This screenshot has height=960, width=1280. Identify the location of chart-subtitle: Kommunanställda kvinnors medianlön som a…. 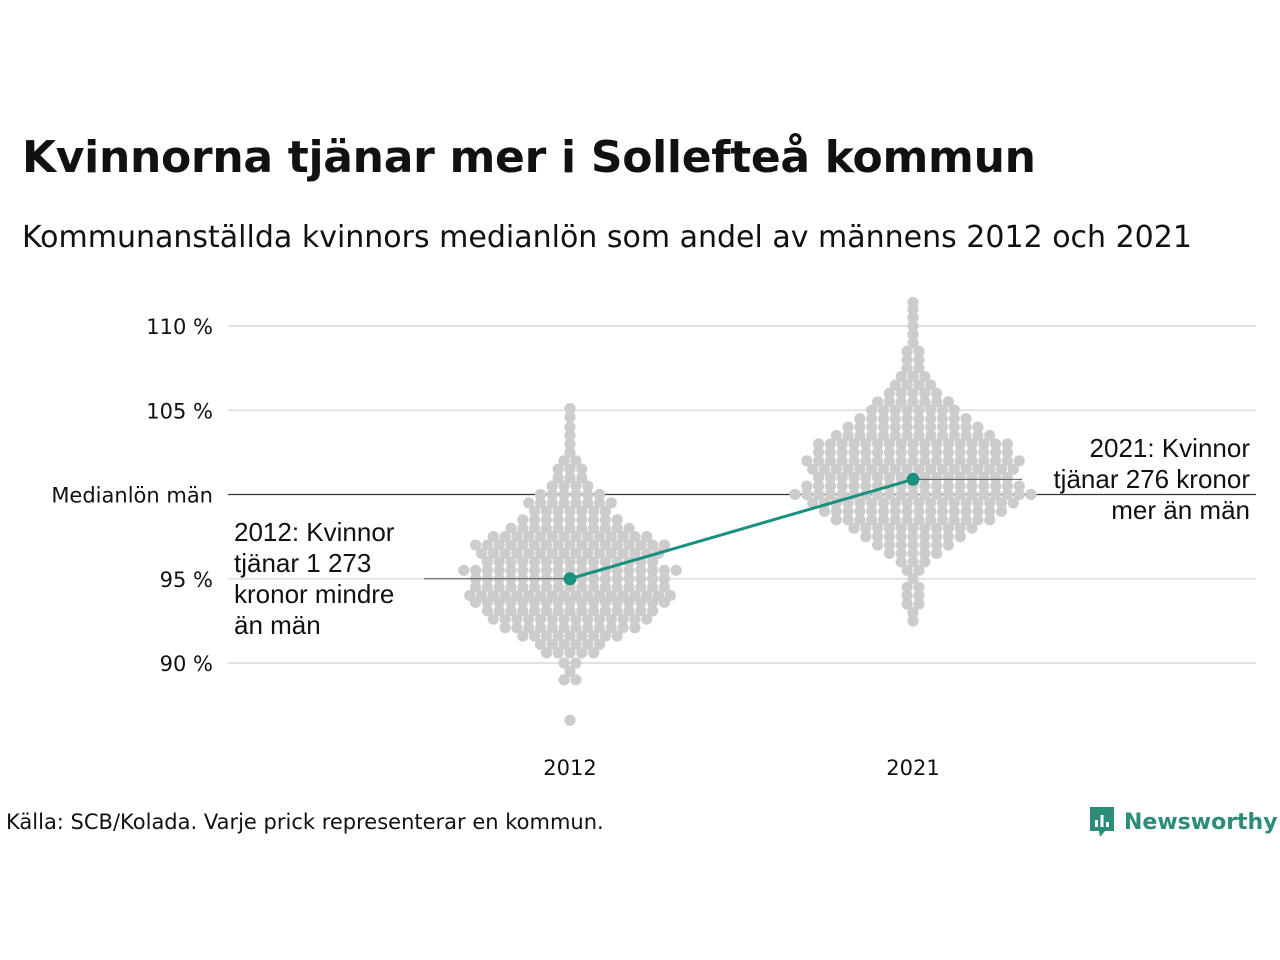
(607, 237).